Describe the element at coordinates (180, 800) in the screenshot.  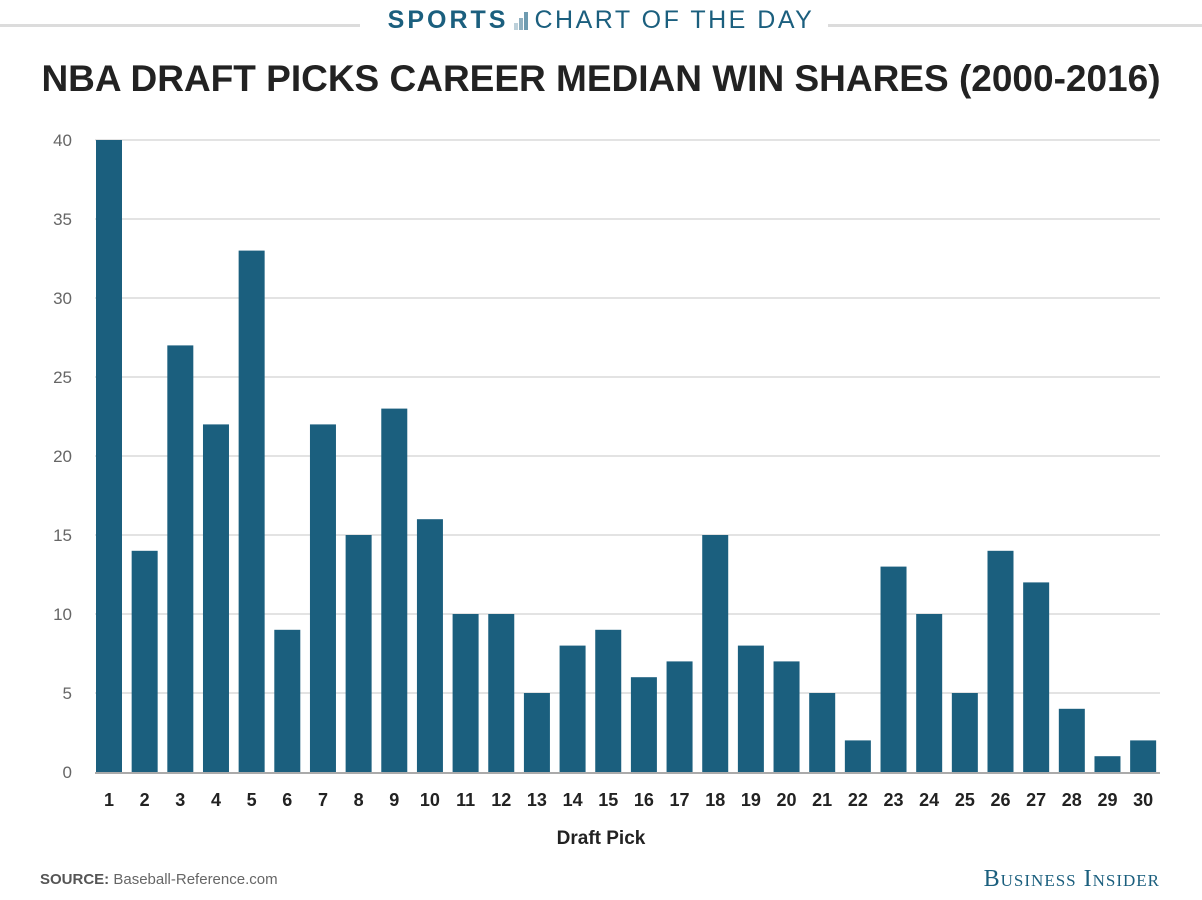
I see `x-tick-label: 3` at that location.